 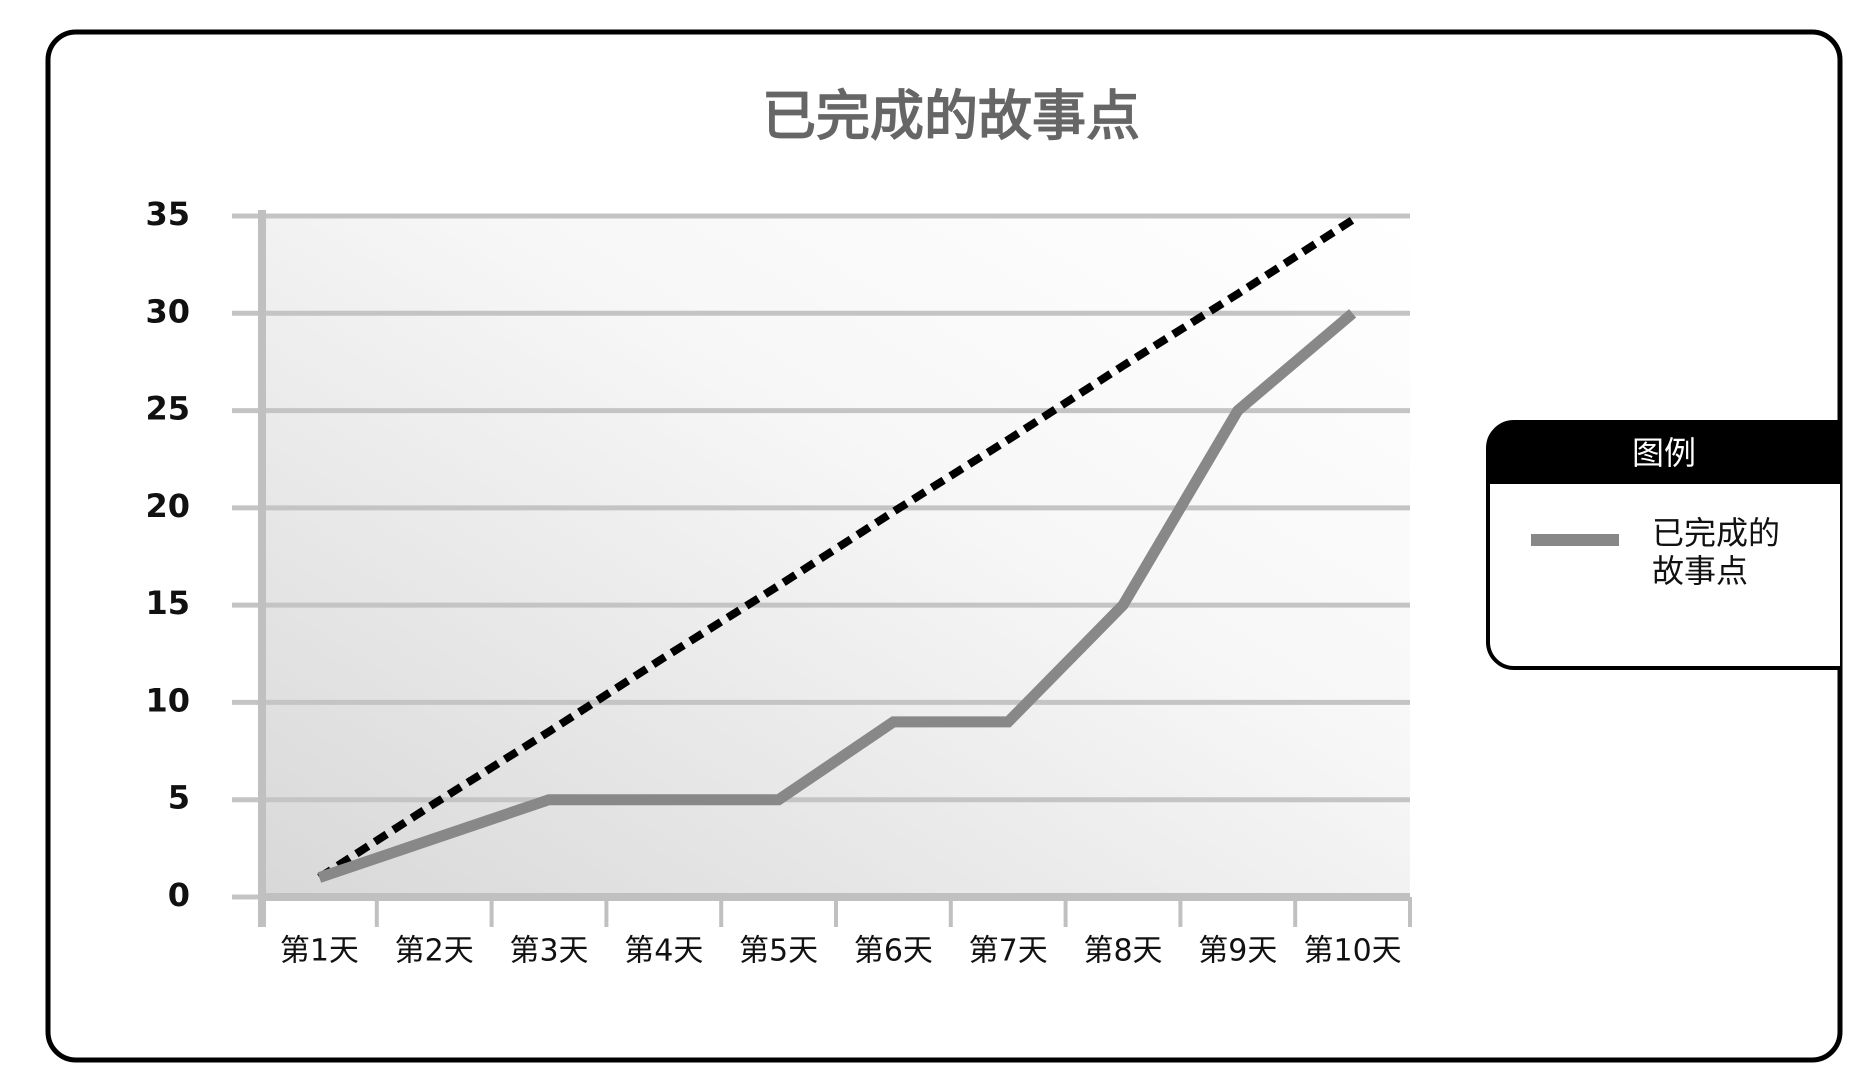 What do you see at coordinates (167, 603) in the screenshot?
I see `y-tick-label: 15` at bounding box center [167, 603].